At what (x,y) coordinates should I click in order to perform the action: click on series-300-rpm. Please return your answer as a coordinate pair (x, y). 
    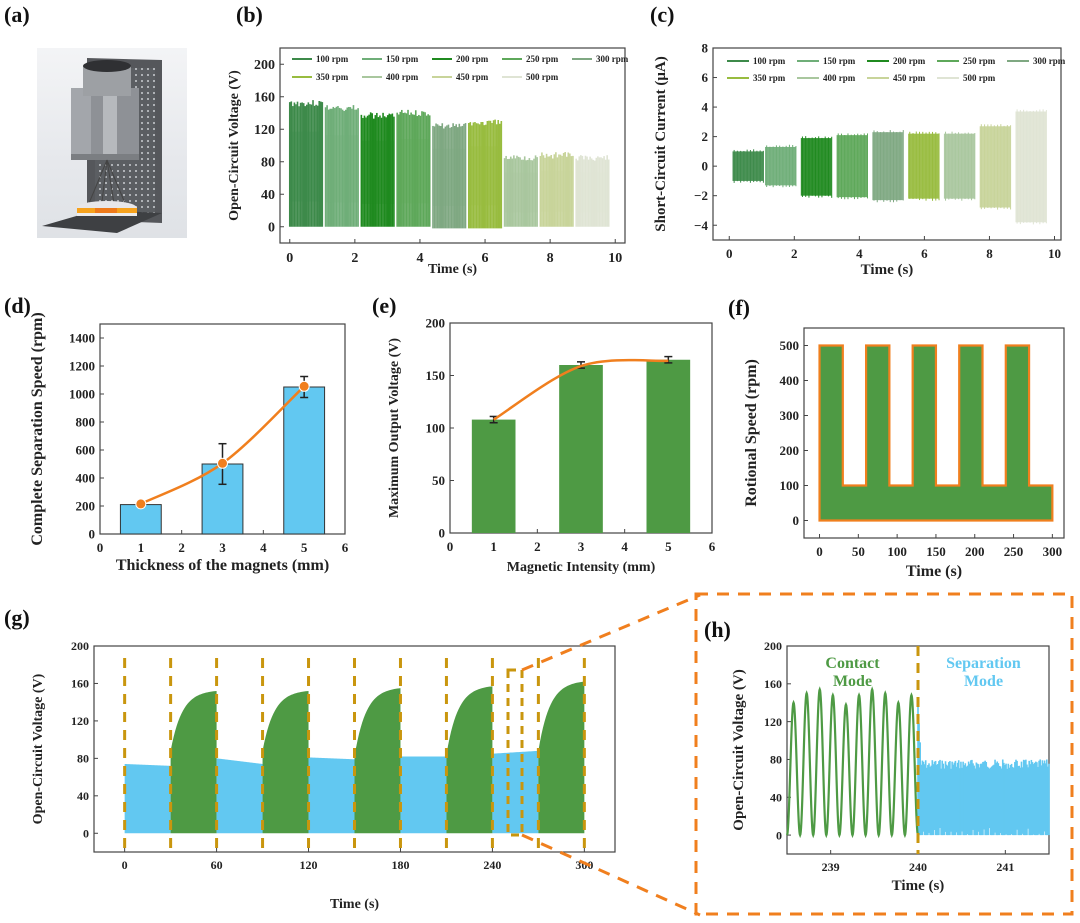
    Looking at the image, I should click on (888, 166).